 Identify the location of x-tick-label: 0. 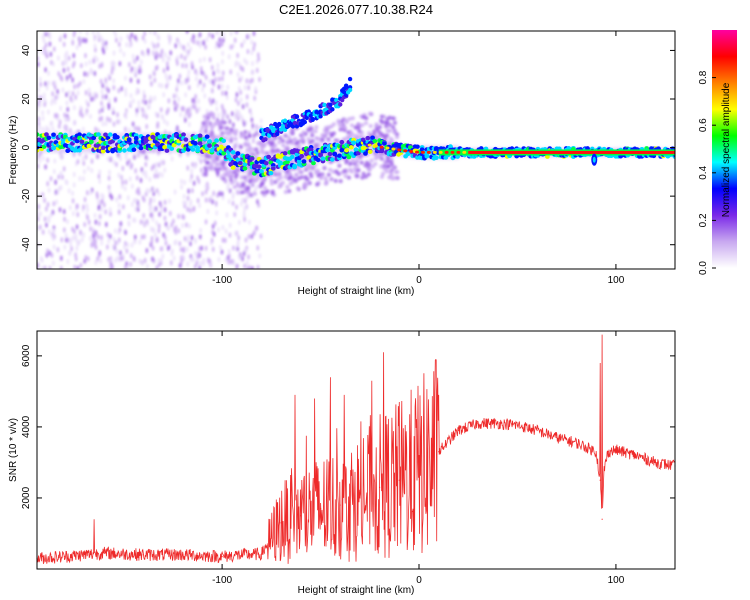
(419, 280).